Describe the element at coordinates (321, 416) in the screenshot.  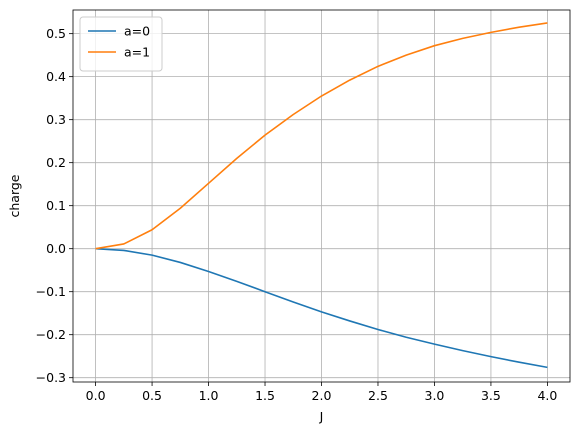
I see `x-axis-label: J` at that location.